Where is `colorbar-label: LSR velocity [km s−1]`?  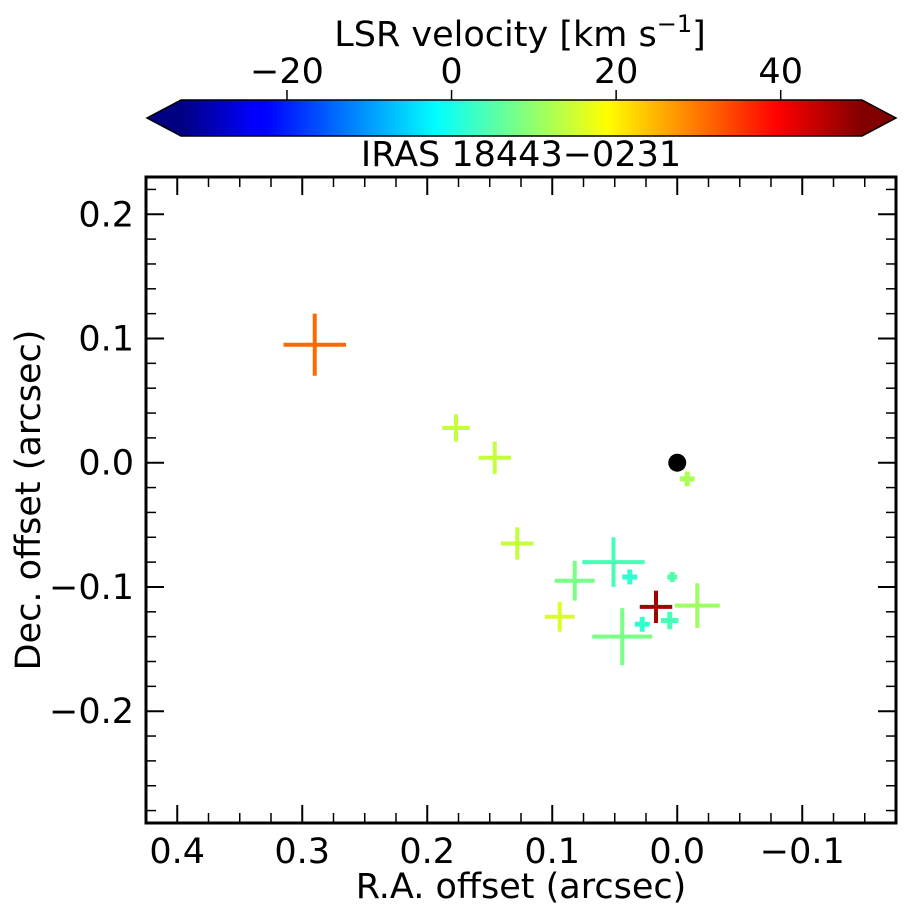
colorbar-label: LSR velocity [km s−1] is located at coordinates (520, 32).